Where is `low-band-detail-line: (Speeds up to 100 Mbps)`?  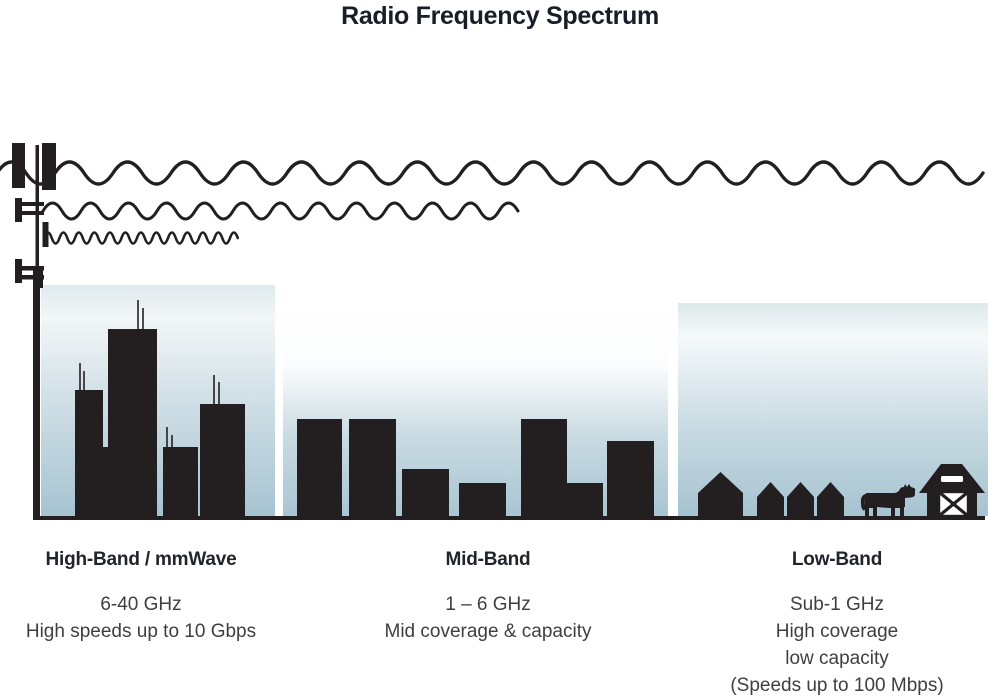 low-band-detail-line: (Speeds up to 100 Mbps) is located at coordinates (837, 685).